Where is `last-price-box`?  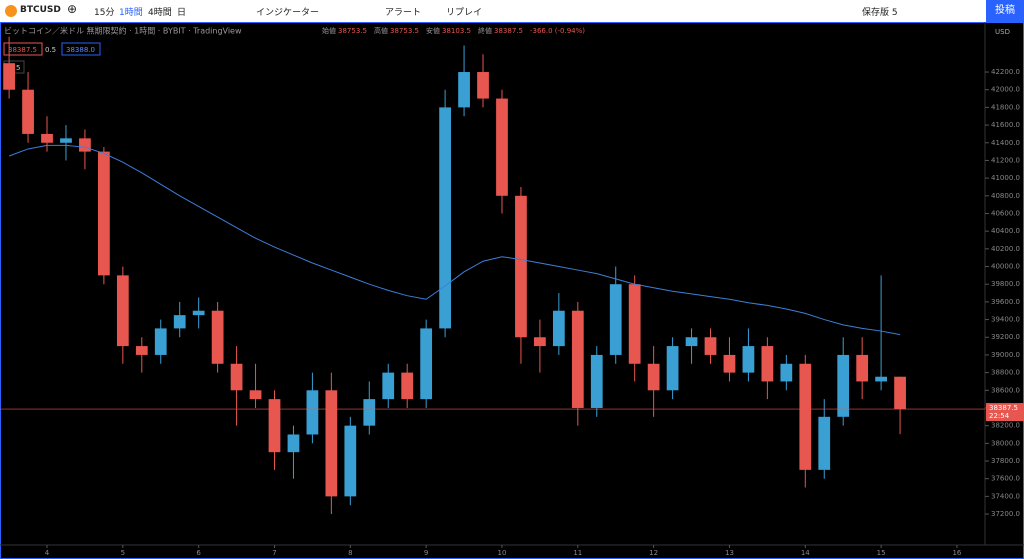
last-price-box is located at coordinates (1005, 412).